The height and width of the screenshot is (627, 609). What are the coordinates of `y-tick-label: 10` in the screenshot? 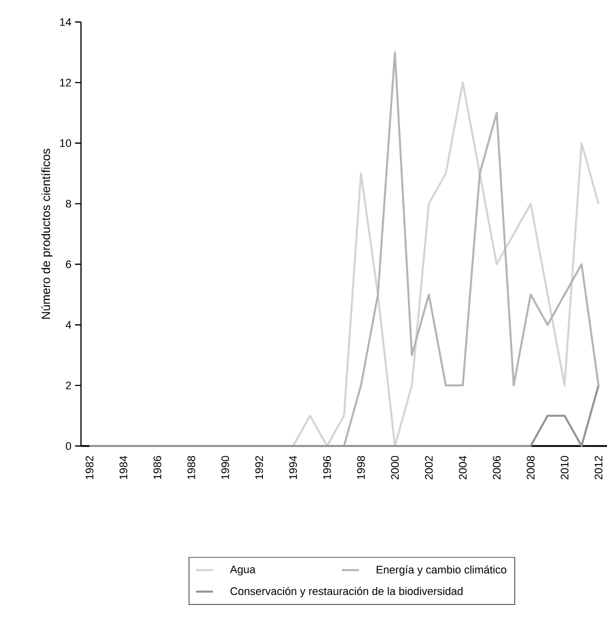 It's located at (66, 143).